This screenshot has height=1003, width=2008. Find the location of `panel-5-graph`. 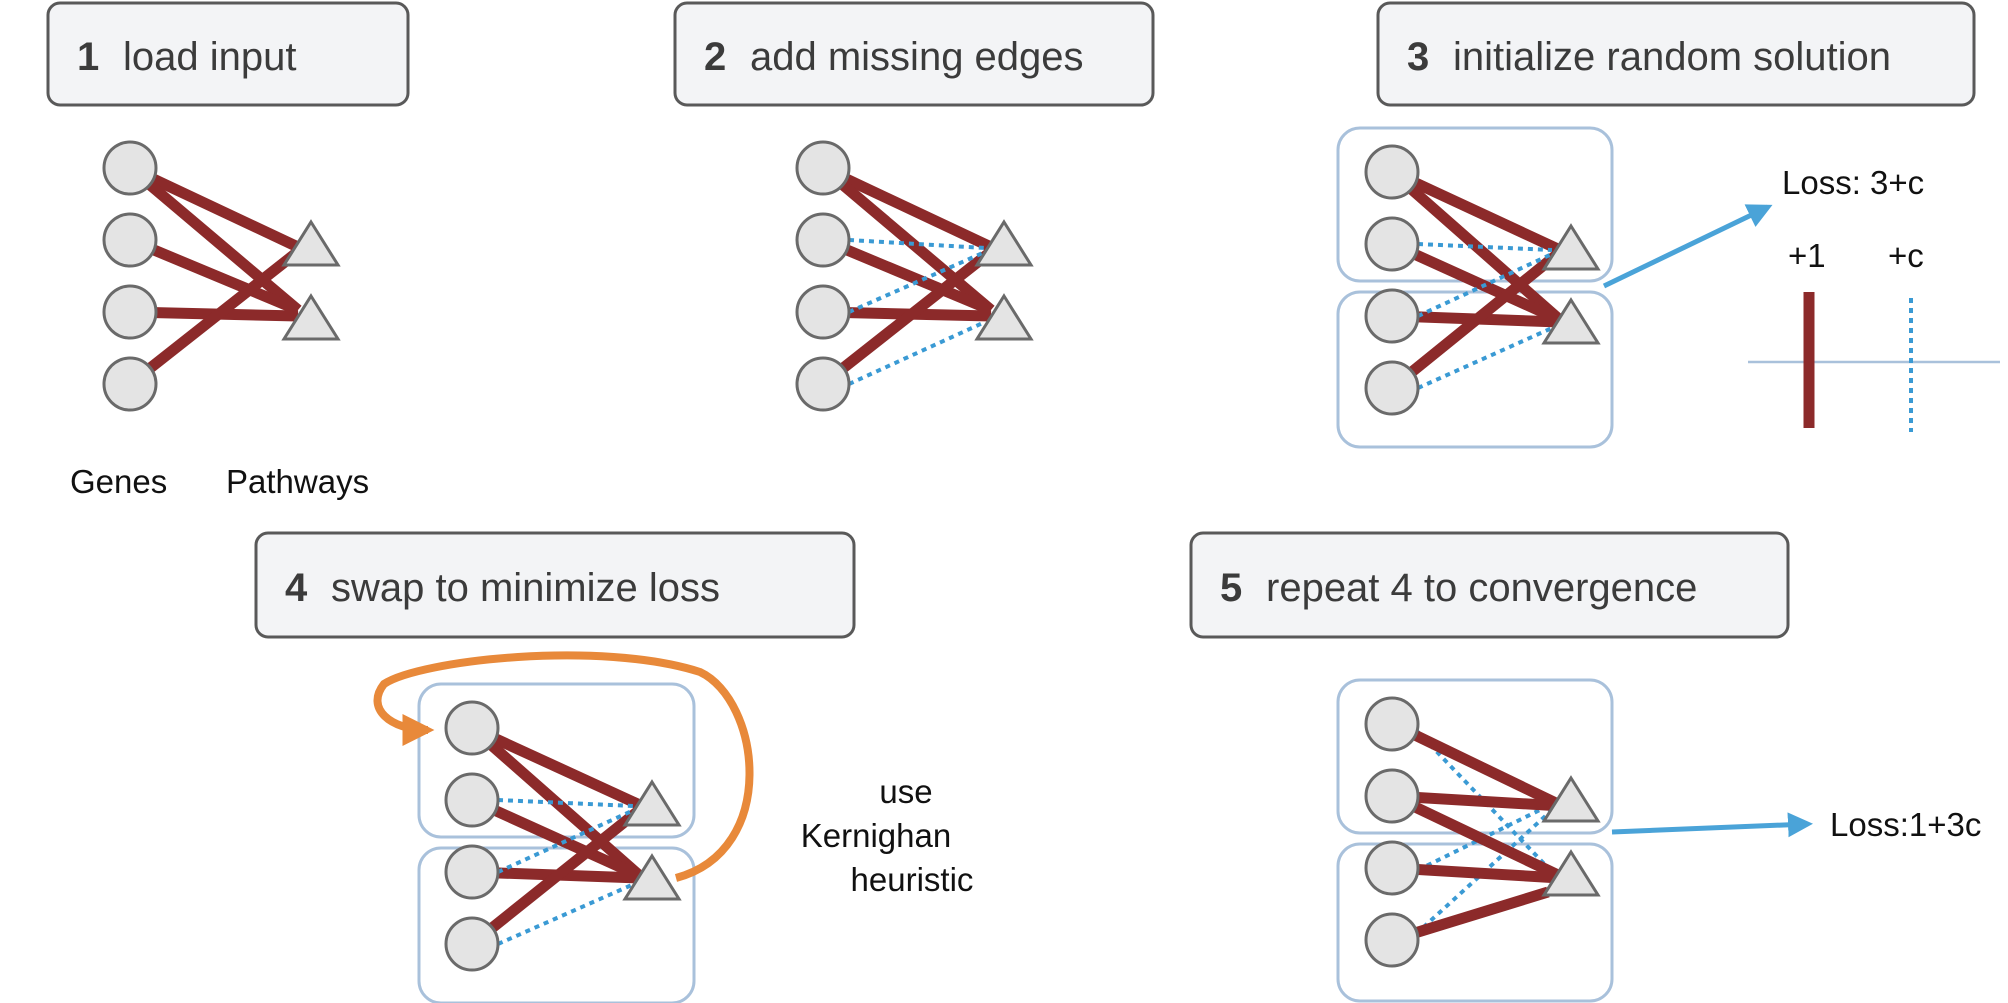

panel-5-graph is located at coordinates (1475, 840).